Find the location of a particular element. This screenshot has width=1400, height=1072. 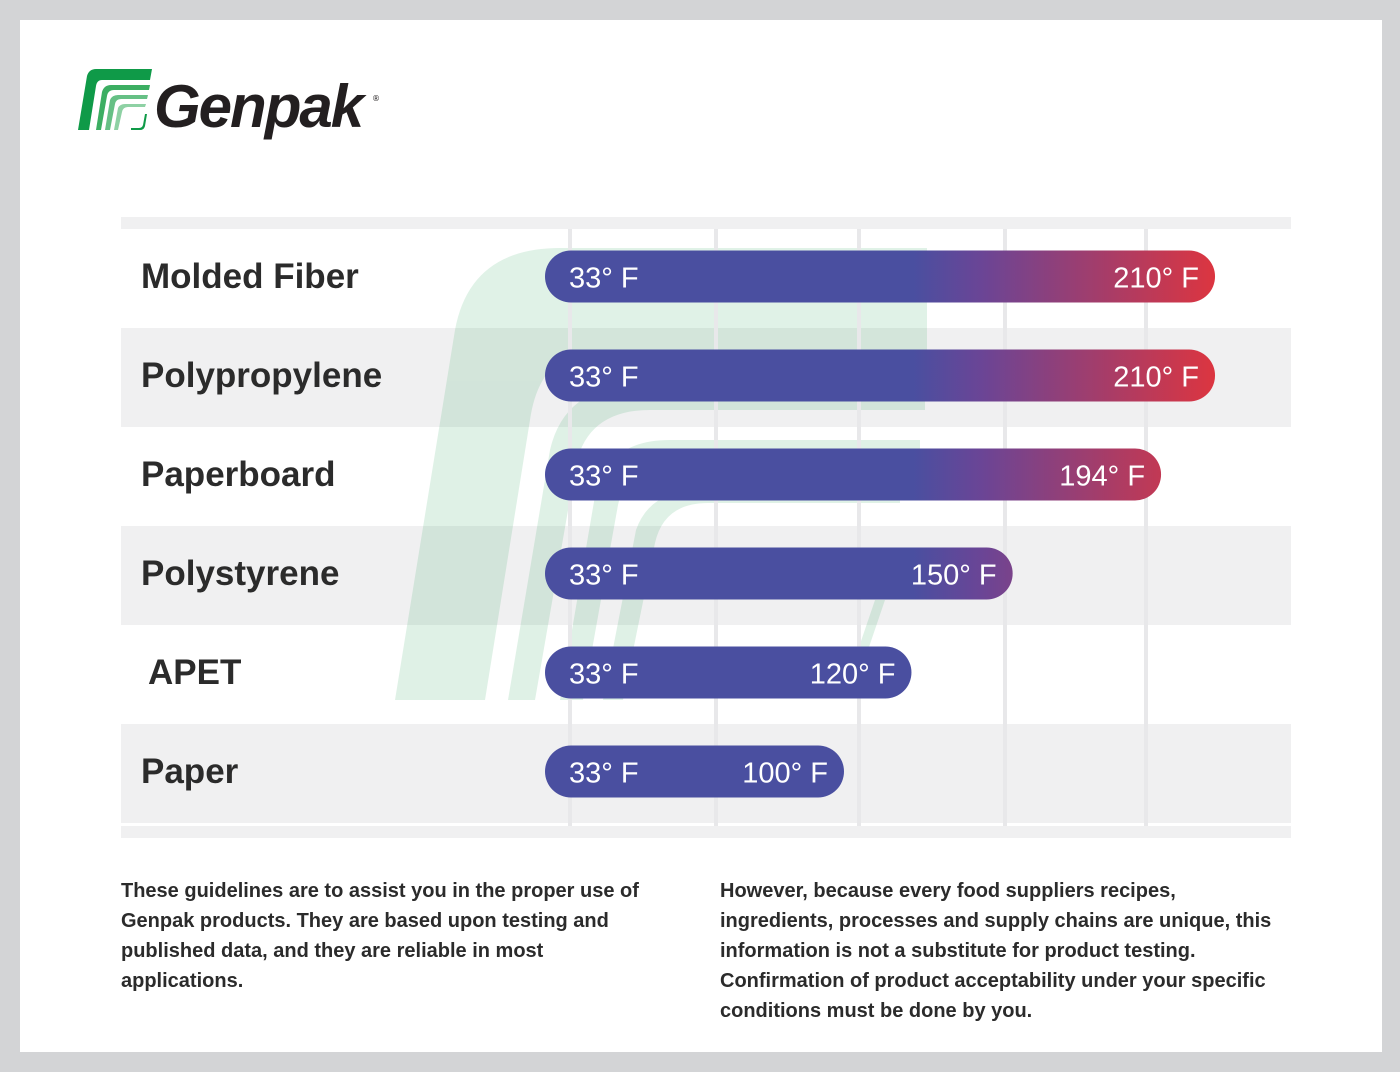

bottom-strip is located at coordinates (706, 832).